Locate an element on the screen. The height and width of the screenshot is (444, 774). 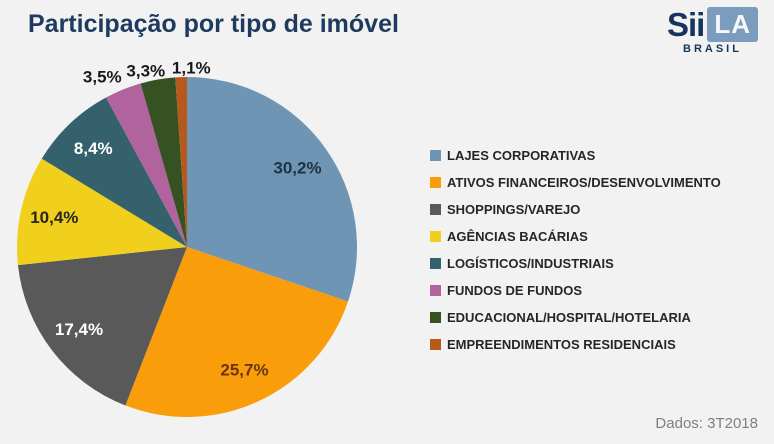
legend-label: EMPREENDIMENTOS RESIDENCIAIS is located at coordinates (561, 344).